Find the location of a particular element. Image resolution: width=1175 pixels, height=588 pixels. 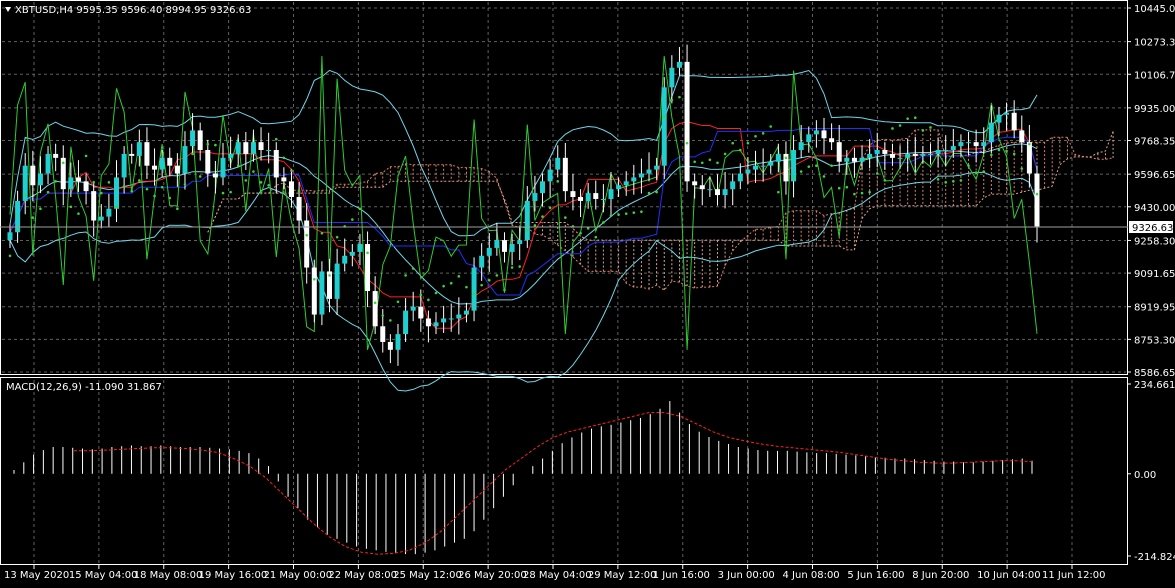

y-tick-label: 9768.35 is located at coordinates (1154, 142).